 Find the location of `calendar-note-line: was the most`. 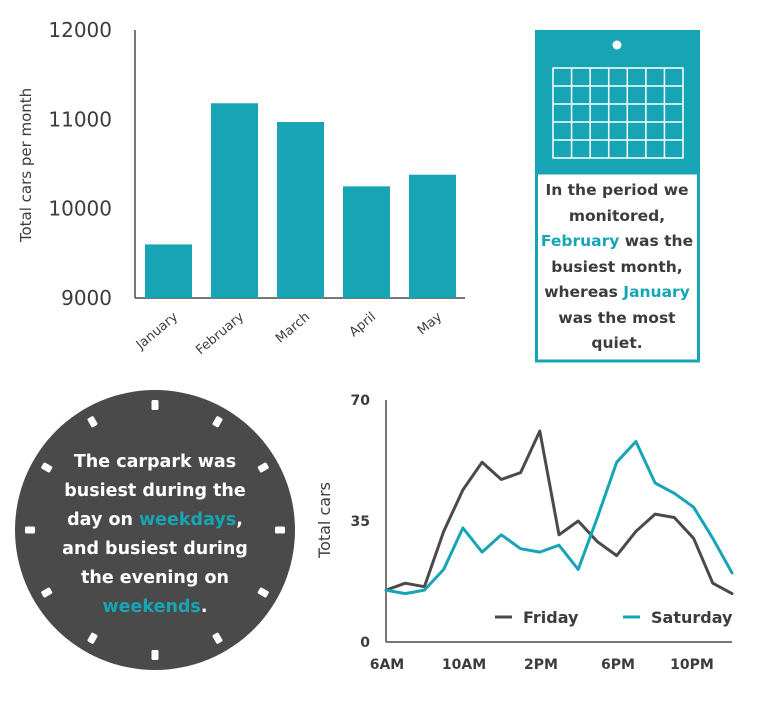

calendar-note-line: was the most is located at coordinates (617, 317).